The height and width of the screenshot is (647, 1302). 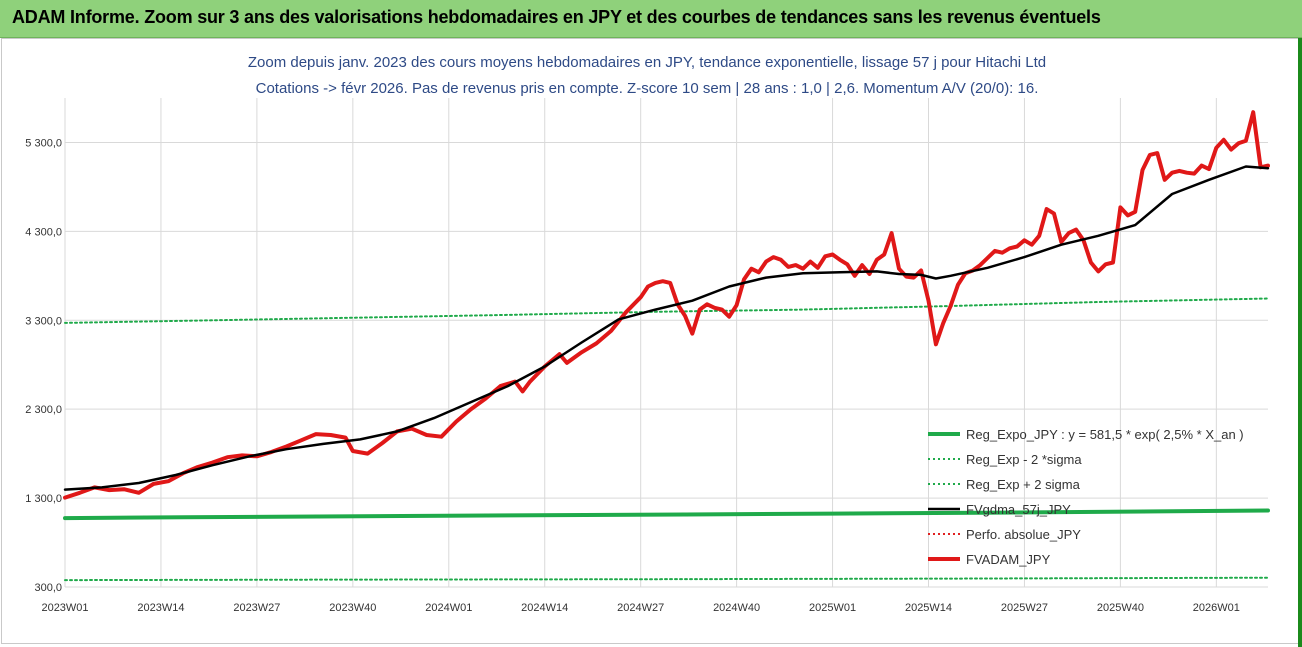 I want to click on y-tick-label: 5 300,0, so click(x=43, y=143).